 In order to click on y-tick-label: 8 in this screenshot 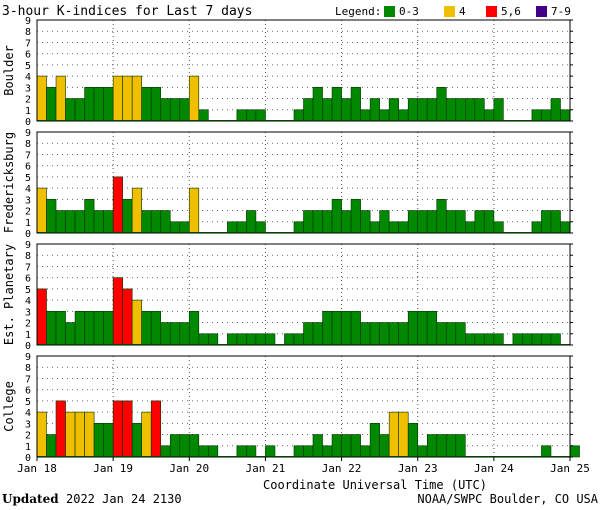, I will do `click(28, 368)`.